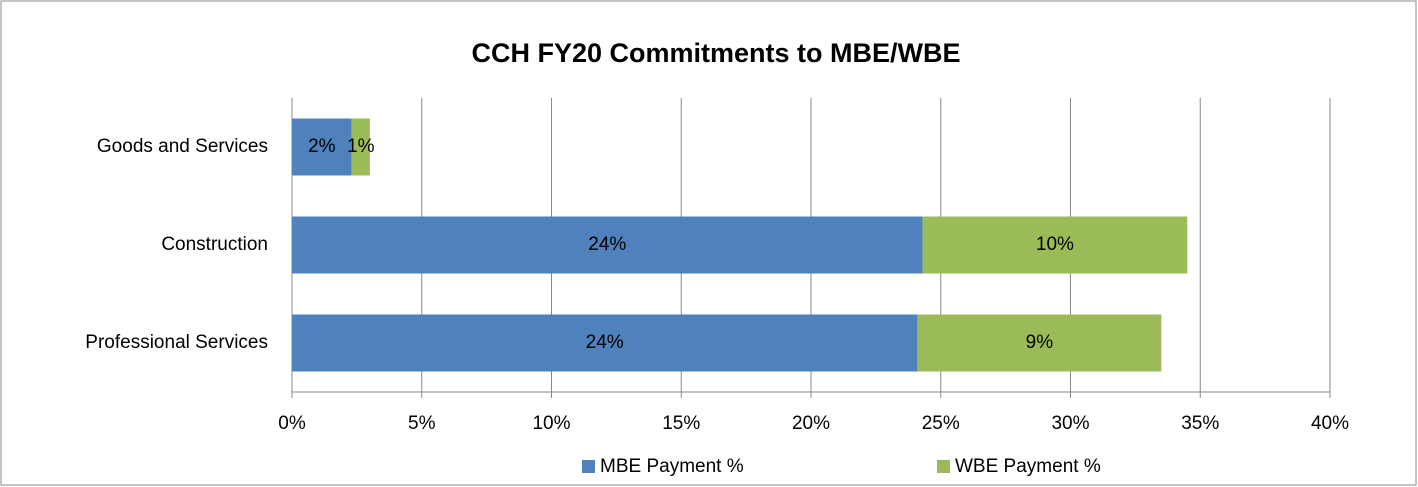 This screenshot has height=487, width=1418. What do you see at coordinates (1330, 423) in the screenshot?
I see `x-tick-label: 40%` at bounding box center [1330, 423].